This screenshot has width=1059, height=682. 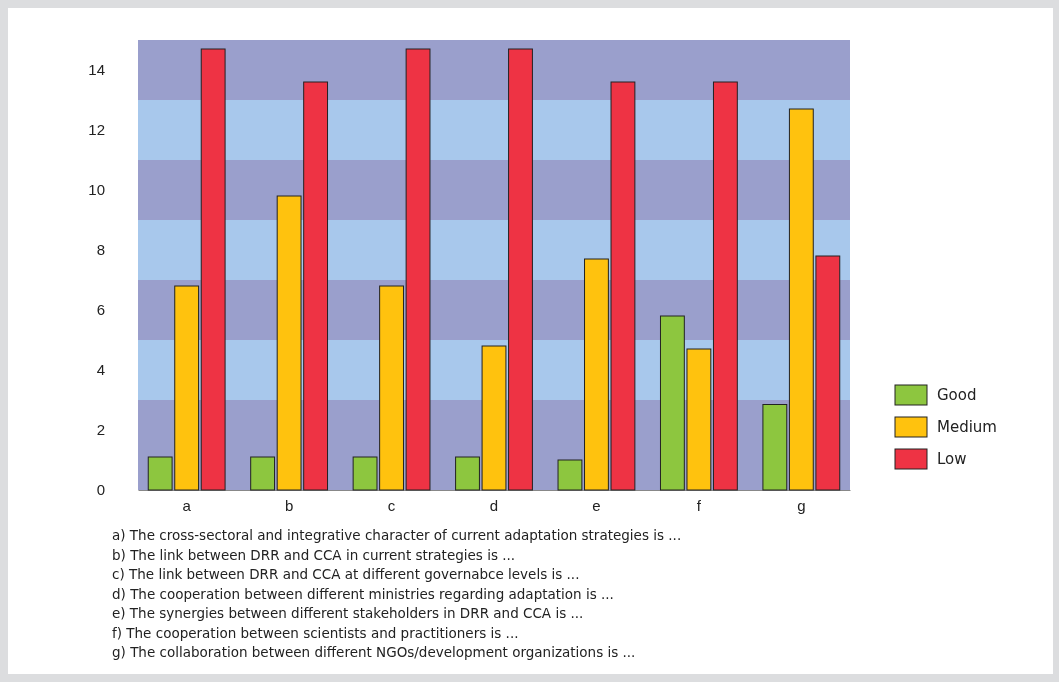 What do you see at coordinates (187, 505) in the screenshot?
I see `x-tick-label: a` at bounding box center [187, 505].